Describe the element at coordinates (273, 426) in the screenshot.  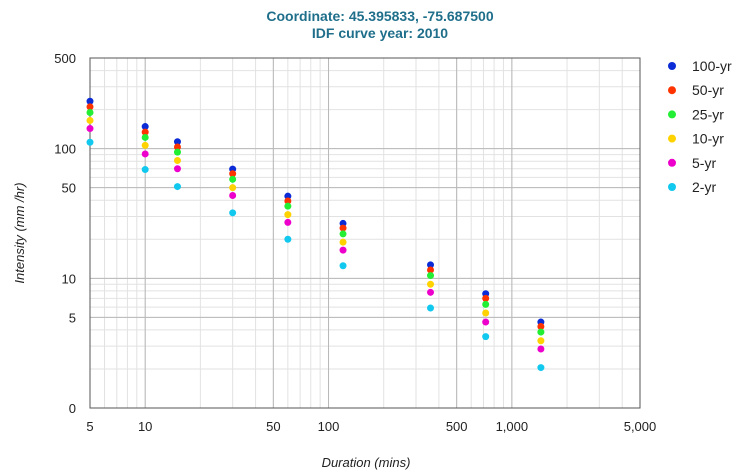
I see `x-tick-label: 50` at that location.